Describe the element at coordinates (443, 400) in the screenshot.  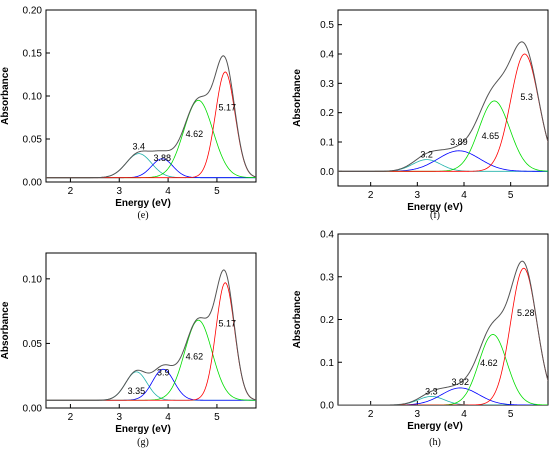
I see `peak-curve-3.3` at that location.